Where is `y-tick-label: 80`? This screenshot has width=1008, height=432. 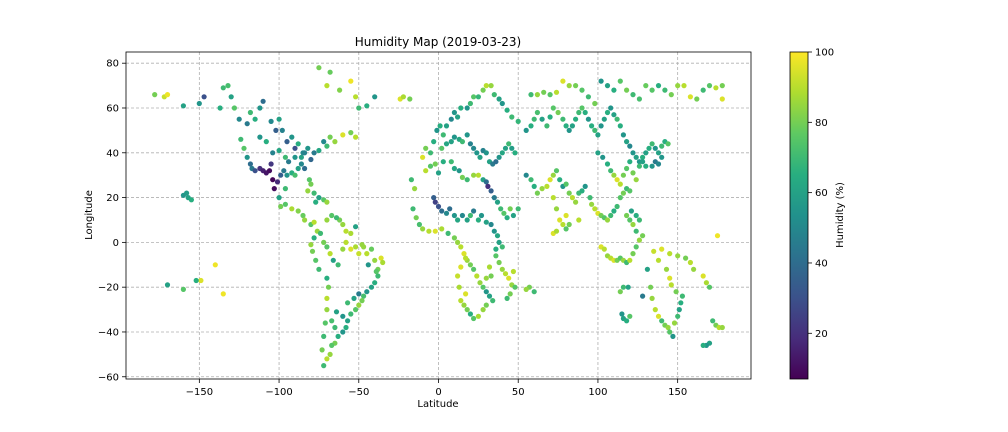 y-tick-label: 80 is located at coordinates (112, 64).